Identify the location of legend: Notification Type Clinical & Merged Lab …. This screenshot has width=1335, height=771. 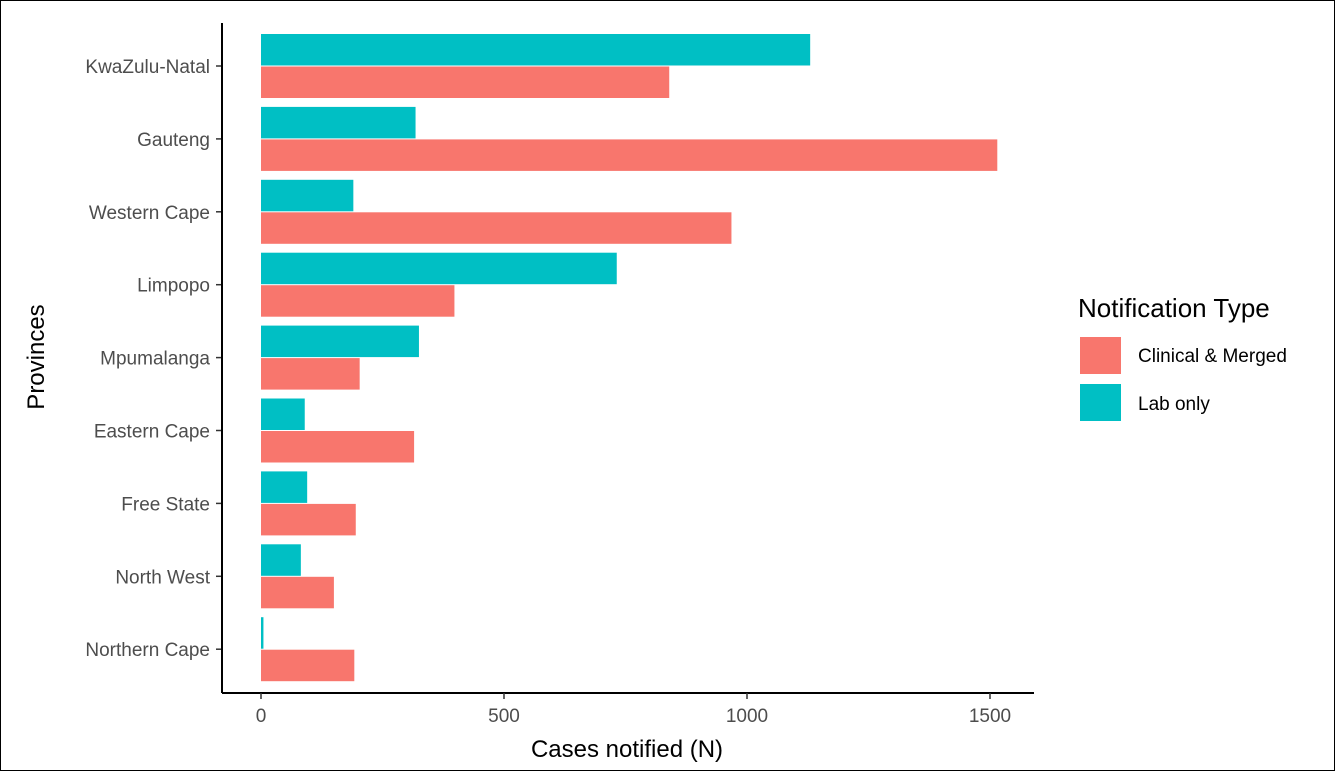
(1182, 357).